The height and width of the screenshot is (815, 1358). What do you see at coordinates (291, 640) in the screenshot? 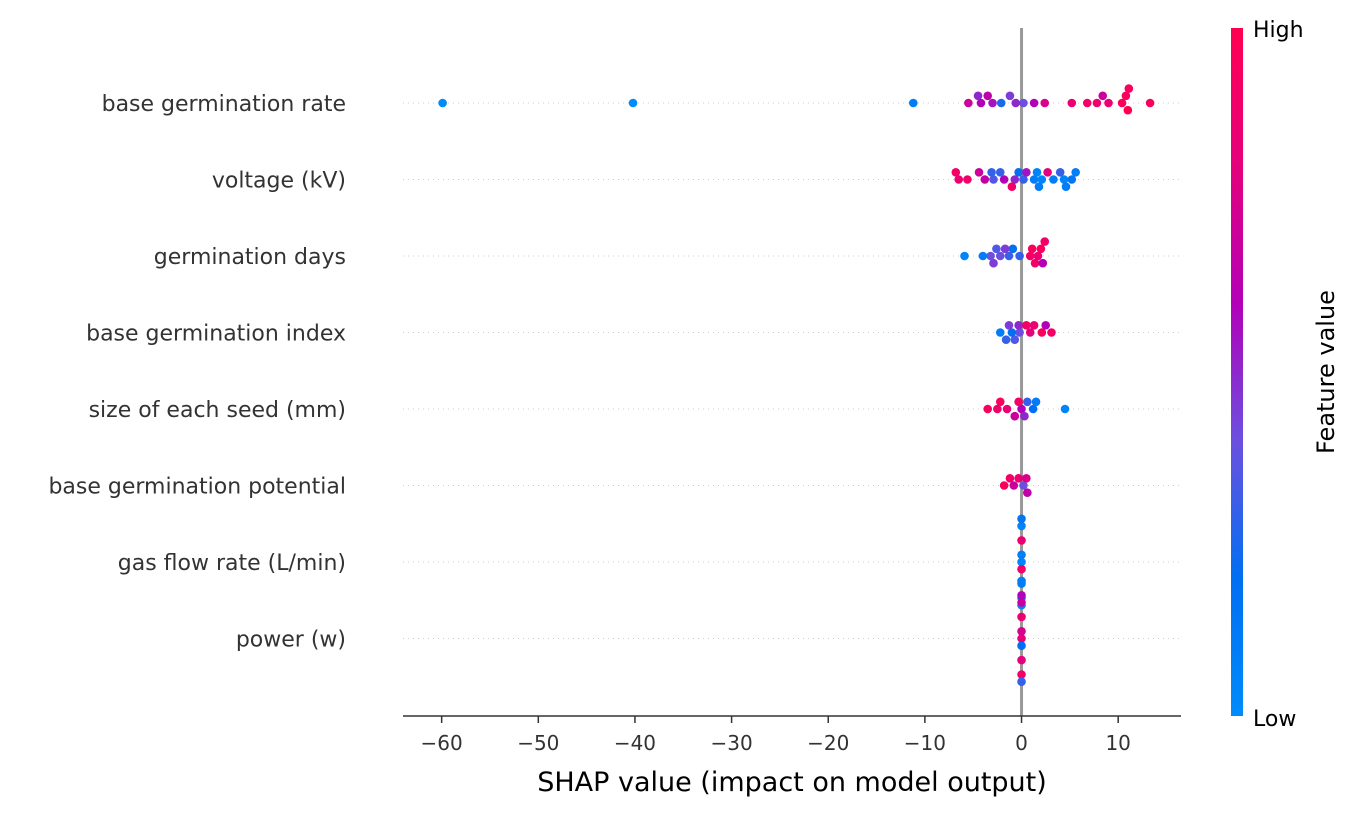
I see `feature-label: power (w)` at bounding box center [291, 640].